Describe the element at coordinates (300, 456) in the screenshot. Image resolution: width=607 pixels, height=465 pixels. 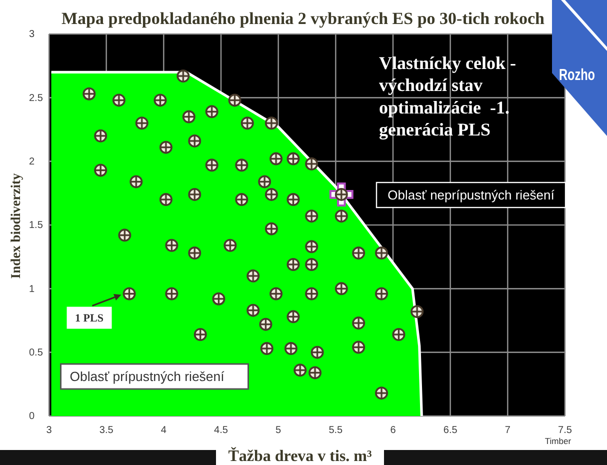
I see `x-axis-title: Ťažba dreva v tis. m³` at that location.